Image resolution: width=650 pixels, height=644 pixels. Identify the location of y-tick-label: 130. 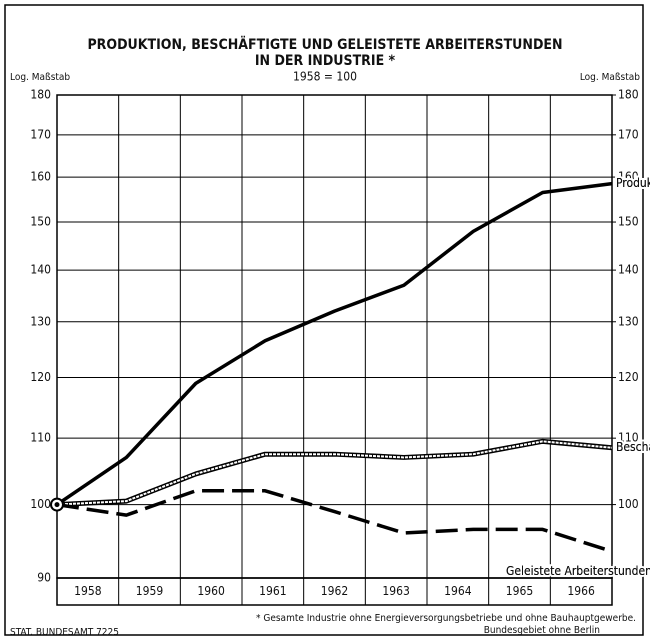
(40, 321).